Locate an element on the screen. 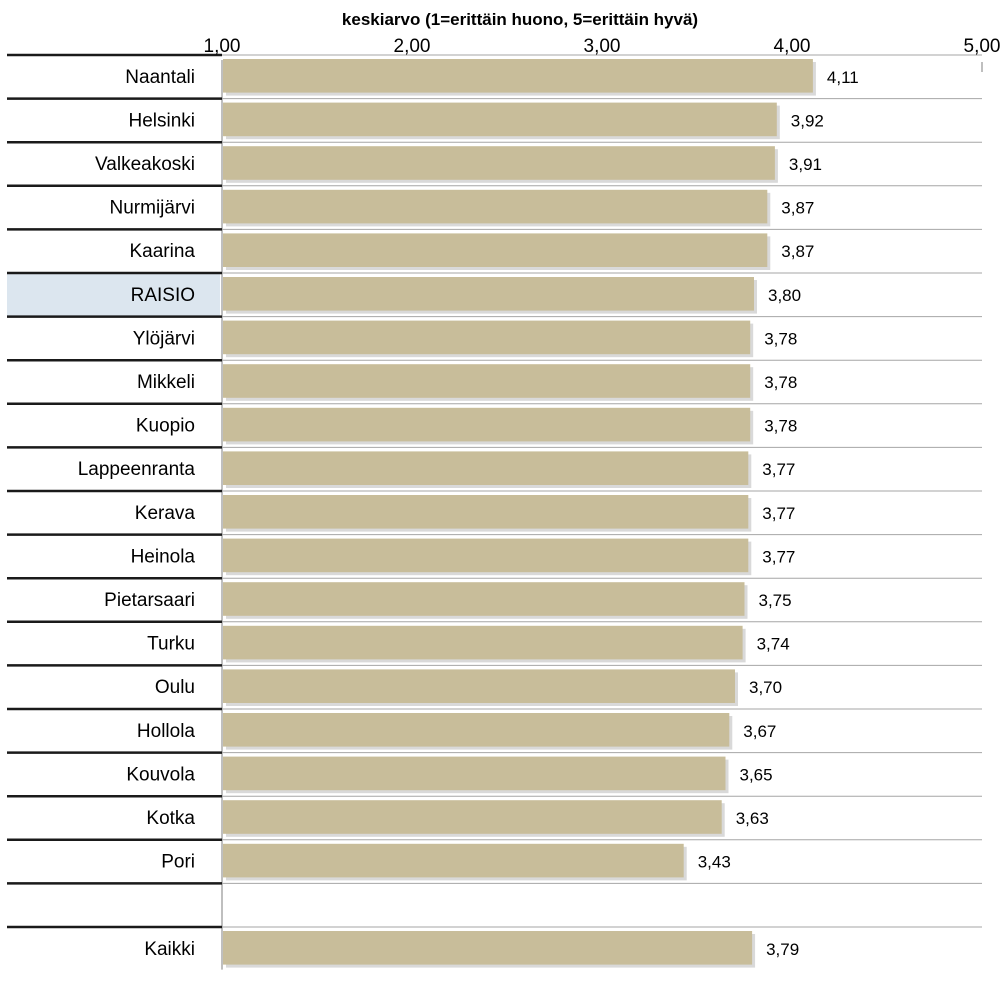  category-label: Kaikki is located at coordinates (169, 949).